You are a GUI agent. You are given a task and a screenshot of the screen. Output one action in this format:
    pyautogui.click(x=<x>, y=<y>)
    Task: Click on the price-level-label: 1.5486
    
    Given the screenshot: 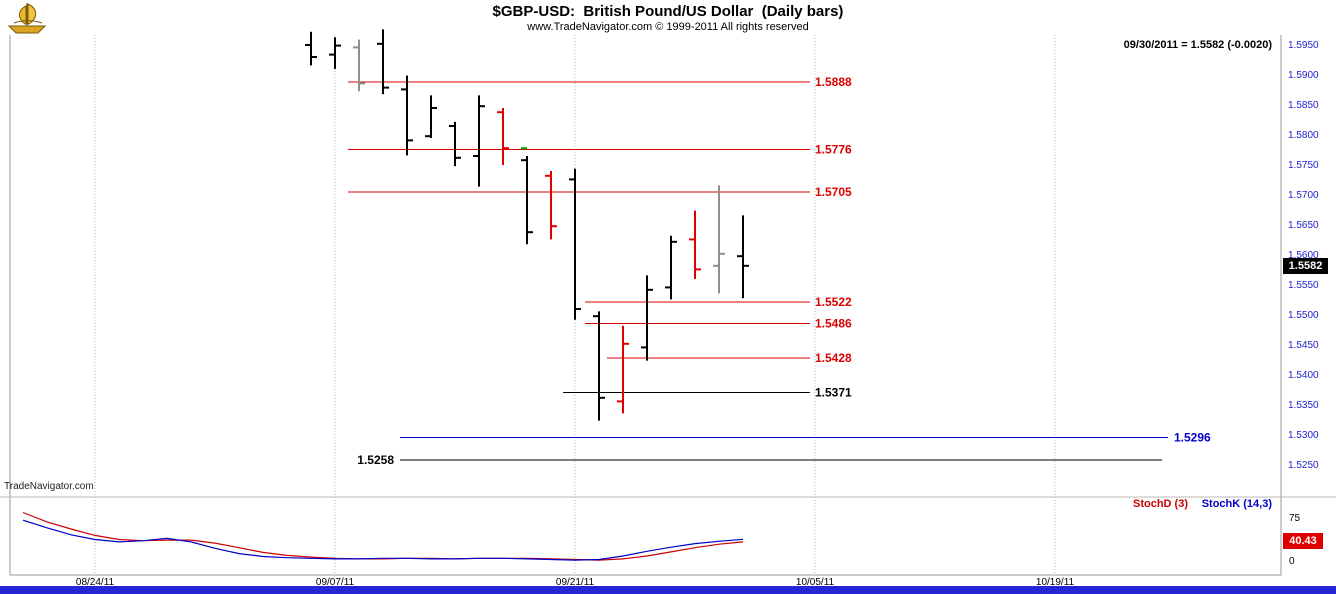 What is the action you would take?
    pyautogui.click(x=833, y=323)
    